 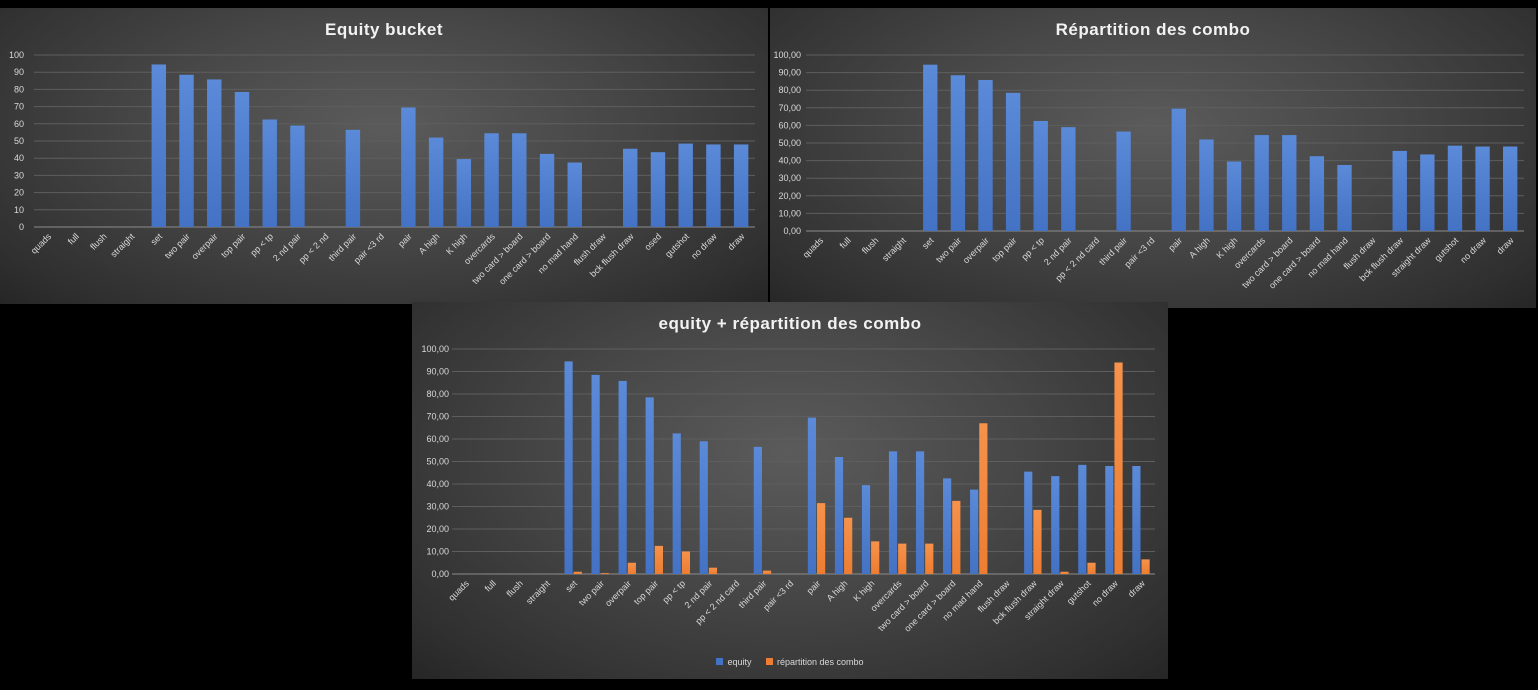 What do you see at coordinates (437, 507) in the screenshot?
I see `y-tick-label: 30,00` at bounding box center [437, 507].